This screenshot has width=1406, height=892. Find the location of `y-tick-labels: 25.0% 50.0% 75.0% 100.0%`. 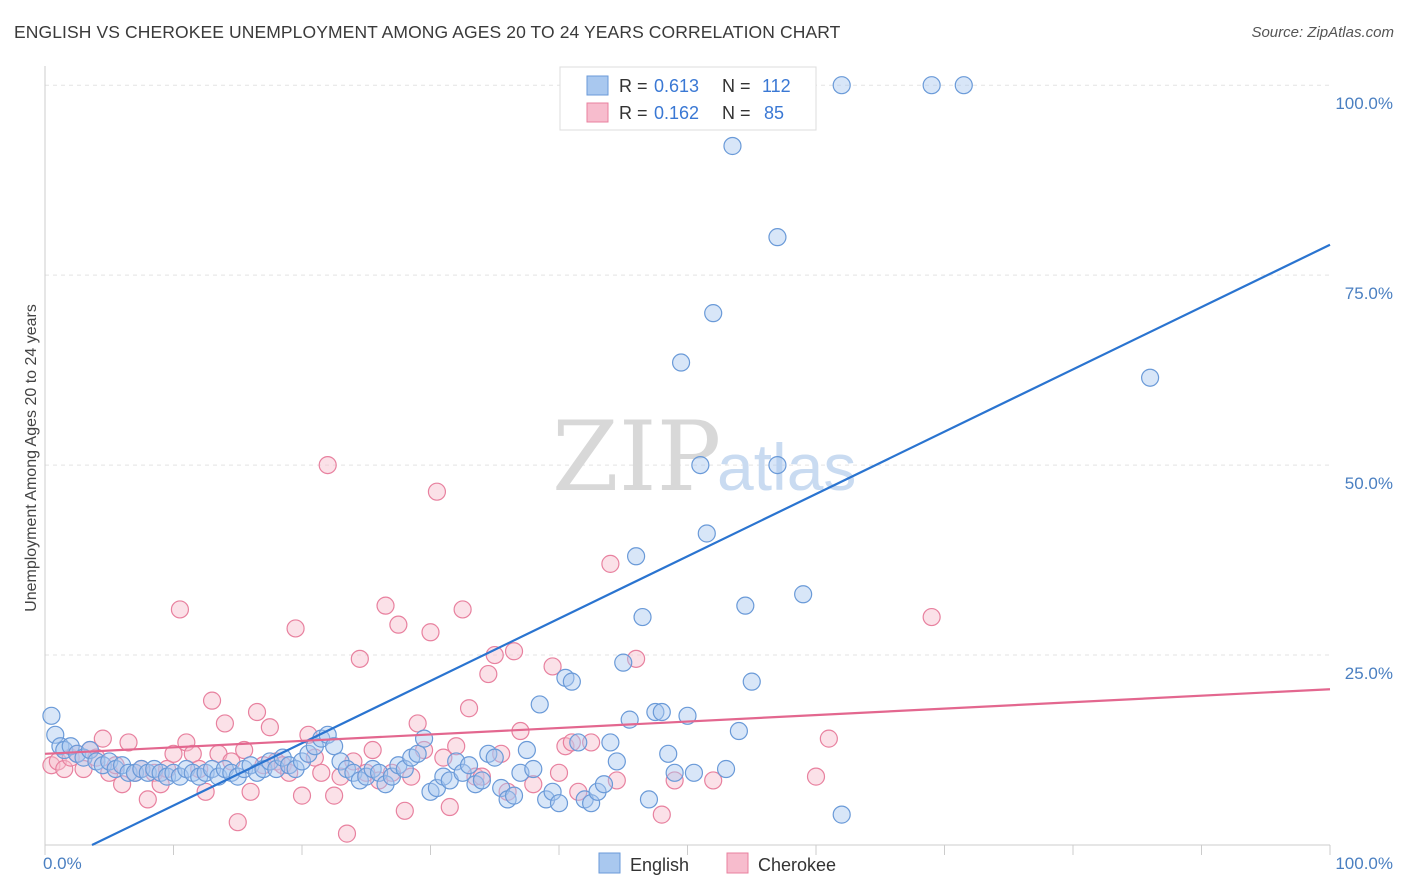

y-tick-labels: 25.0% 50.0% 75.0% 100.0% is located at coordinates (1364, 388).